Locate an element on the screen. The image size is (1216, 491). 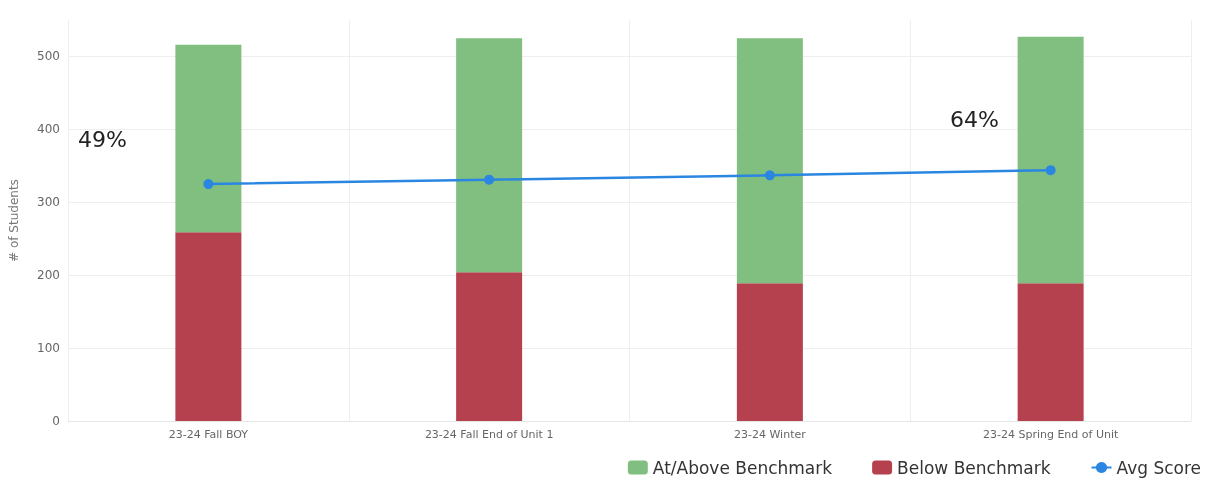
x-tick-label: 23-24 Fall BOY is located at coordinates (208, 434).